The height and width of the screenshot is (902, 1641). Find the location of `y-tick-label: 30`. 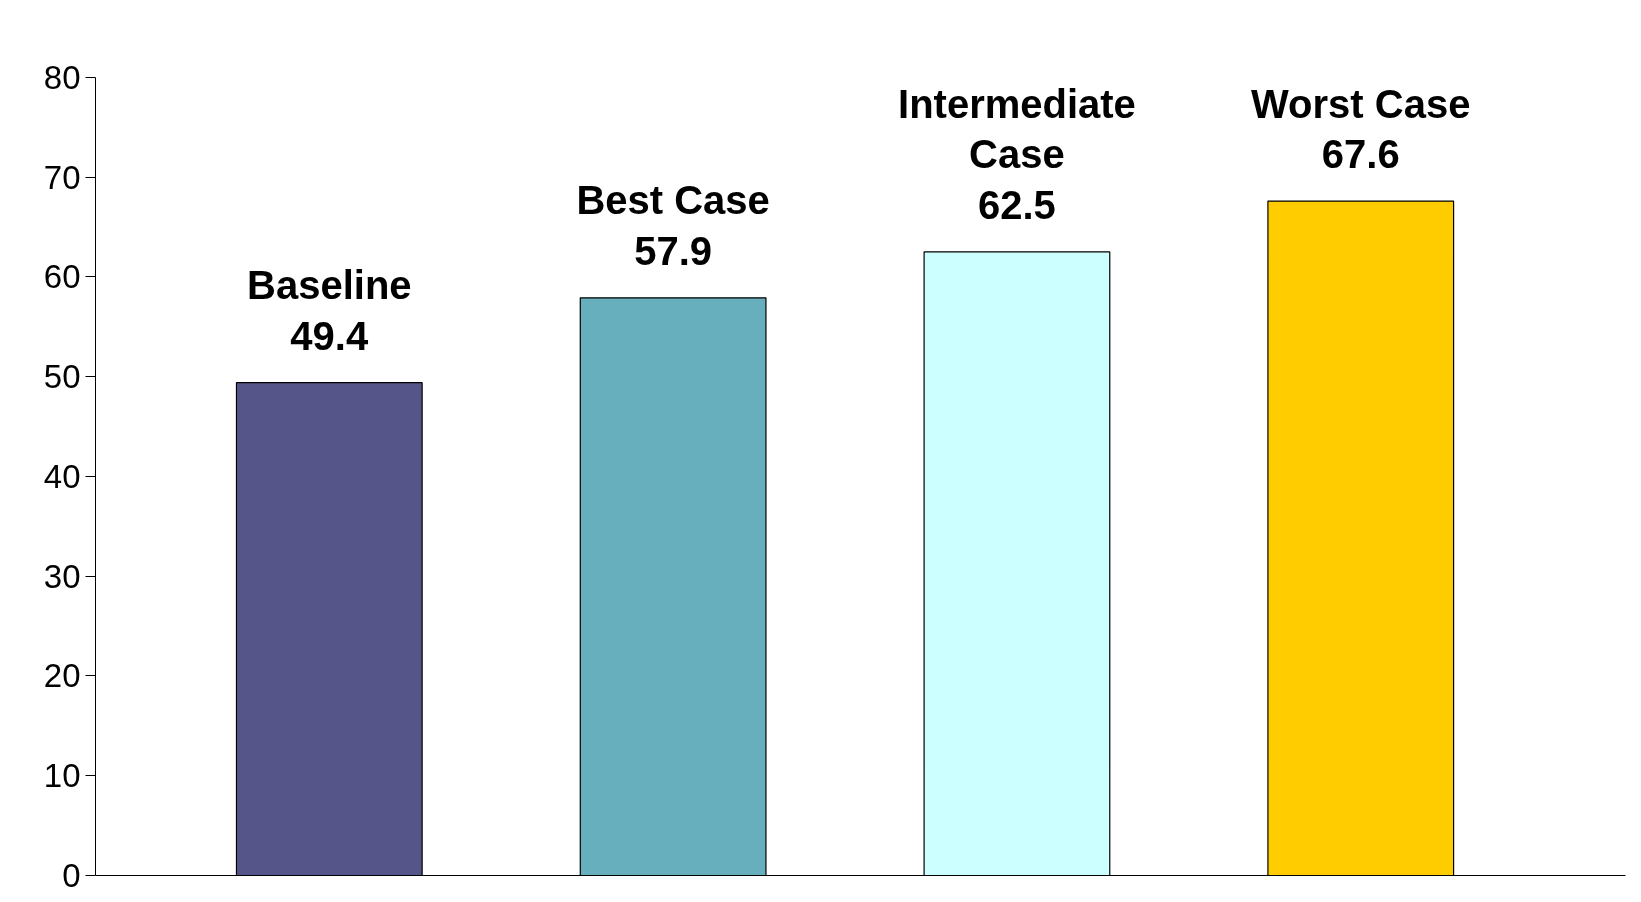

y-tick-label: 30 is located at coordinates (62, 576).